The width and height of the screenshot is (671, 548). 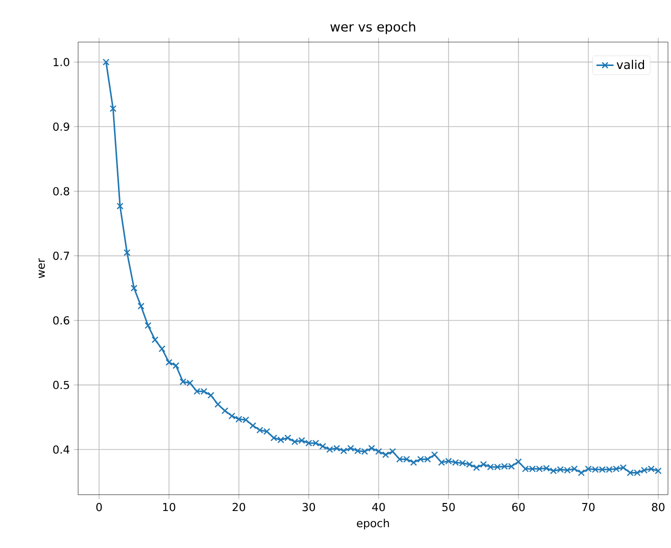 What do you see at coordinates (373, 28) in the screenshot?
I see `chart-title: wer vs epoch` at bounding box center [373, 28].